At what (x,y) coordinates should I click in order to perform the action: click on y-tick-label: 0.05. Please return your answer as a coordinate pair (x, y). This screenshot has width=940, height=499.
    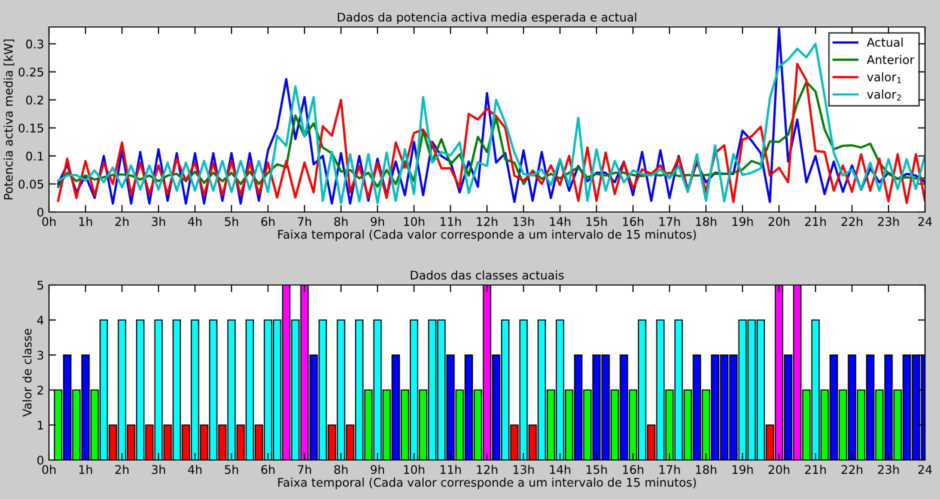
    Looking at the image, I should click on (31, 184).